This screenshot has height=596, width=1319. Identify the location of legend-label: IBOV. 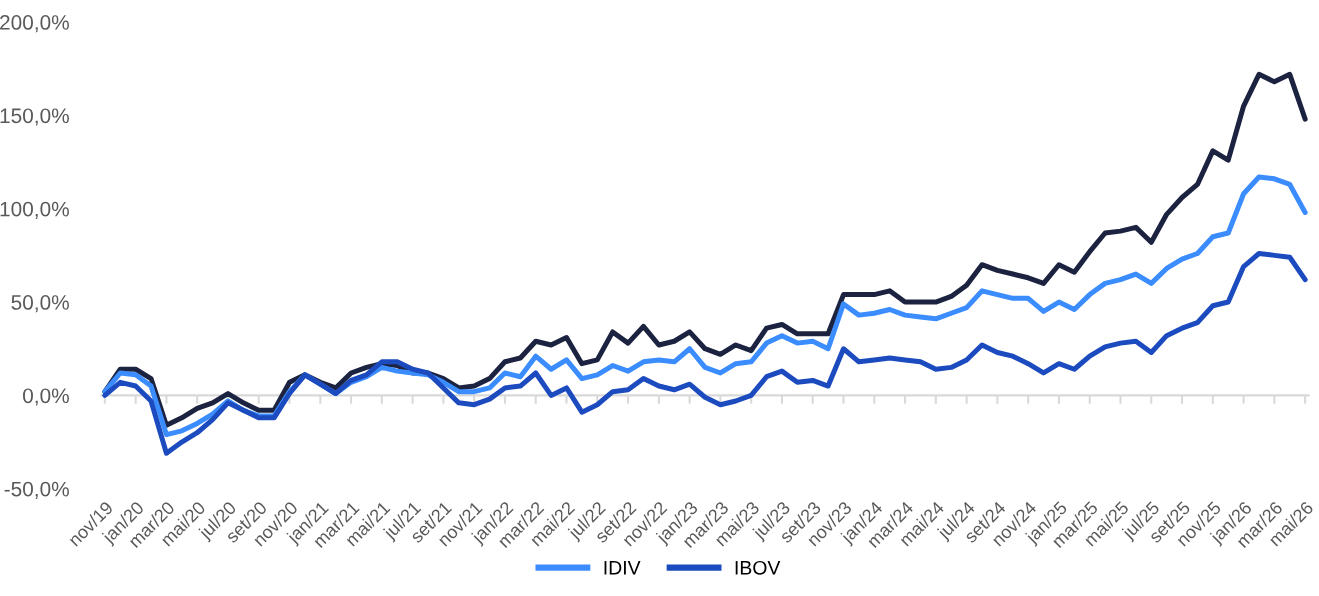
(758, 567).